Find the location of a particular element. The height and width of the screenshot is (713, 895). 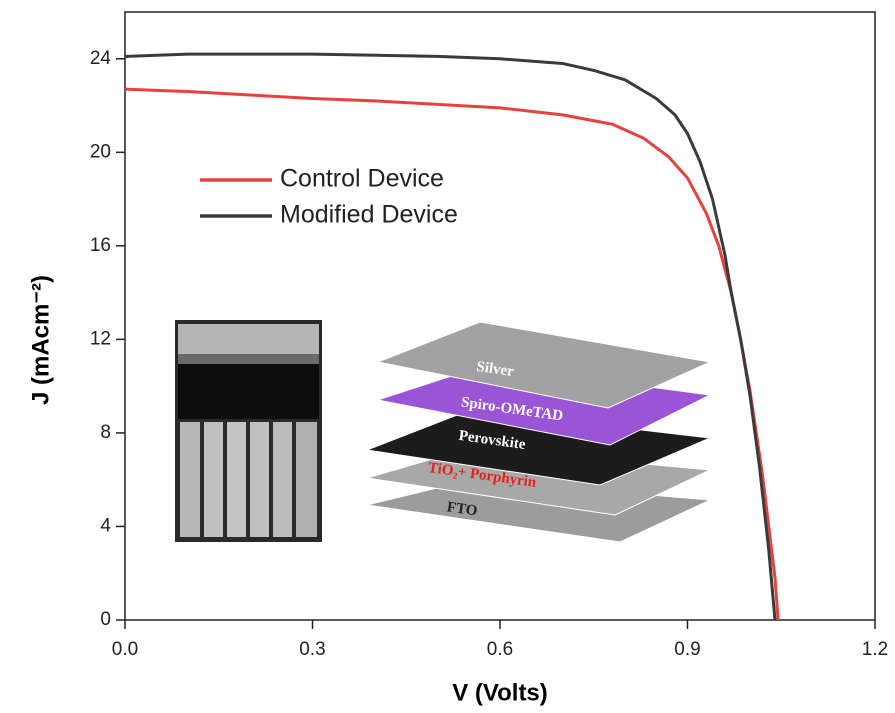

y-tick-label: 24 is located at coordinates (101, 58).